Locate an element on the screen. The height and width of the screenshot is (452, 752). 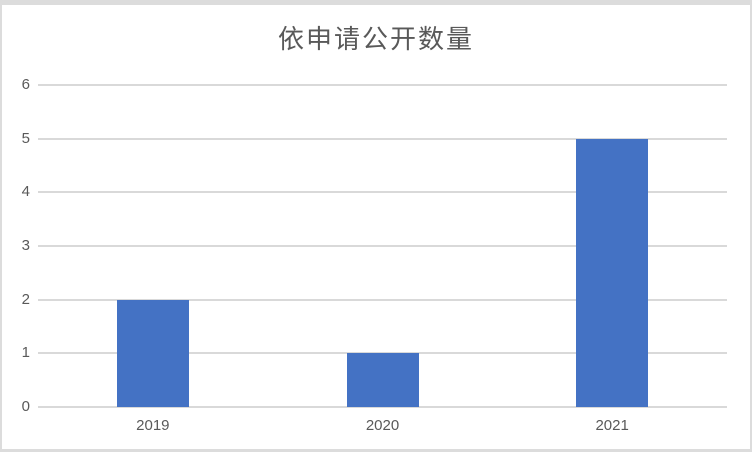
y-tick-label: 5 is located at coordinates (25, 138).